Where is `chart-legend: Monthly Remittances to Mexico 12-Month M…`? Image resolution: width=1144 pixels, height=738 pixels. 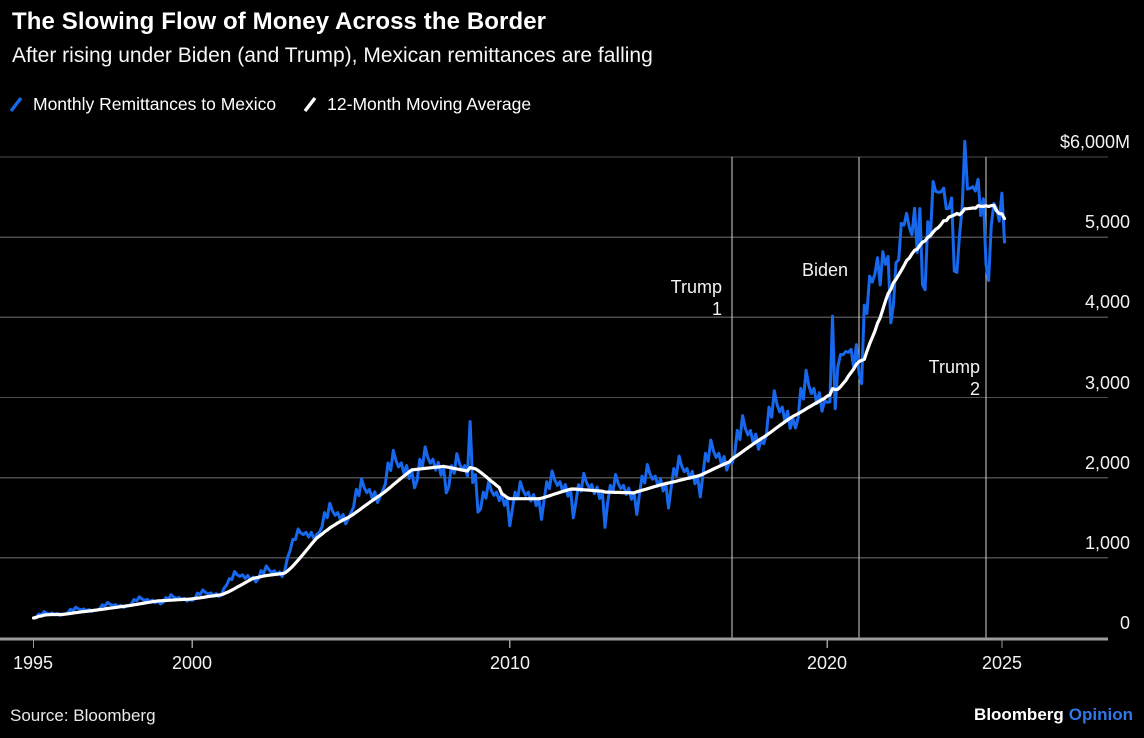
chart-legend: Monthly Remittances to Mexico 12-Month M… is located at coordinates (269, 104).